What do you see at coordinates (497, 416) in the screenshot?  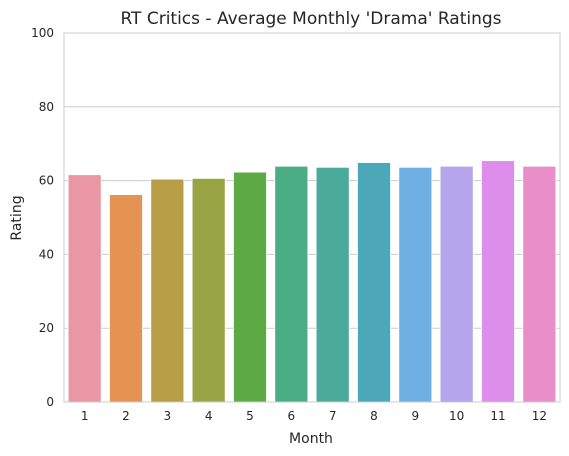 I see `x-tick-label: 11` at bounding box center [497, 416].